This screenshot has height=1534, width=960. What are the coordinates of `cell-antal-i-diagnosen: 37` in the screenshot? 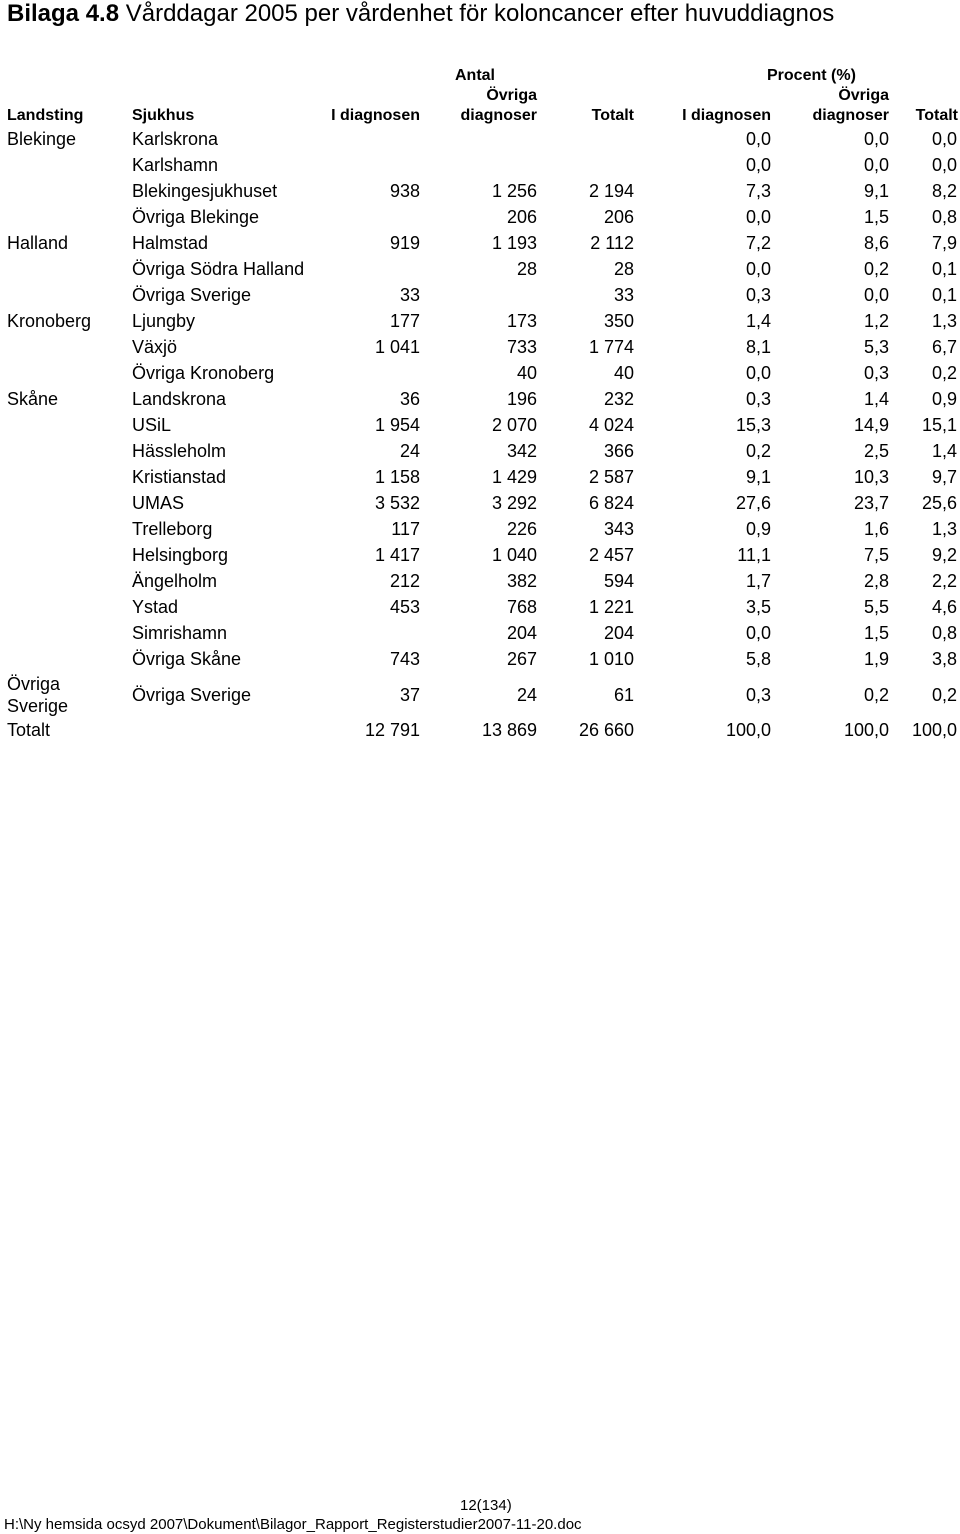 It's located at (409, 694).